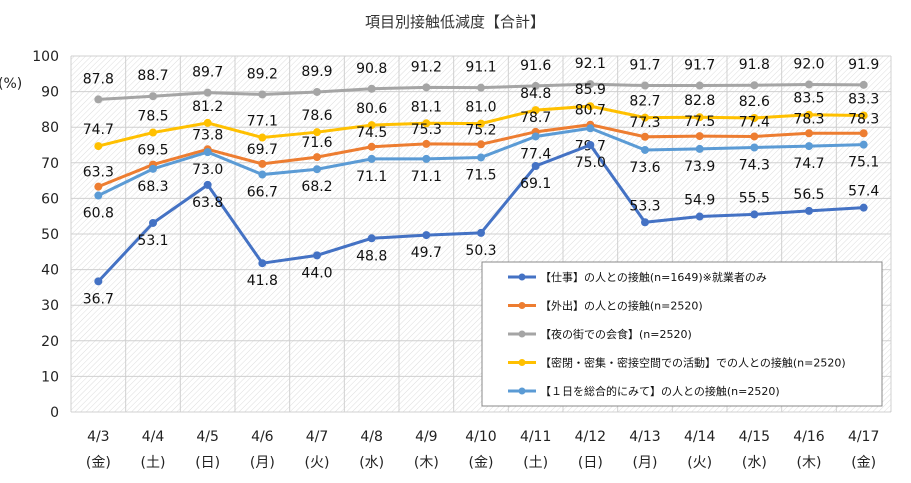  I want to click on data-label: 68.2, so click(316, 187).